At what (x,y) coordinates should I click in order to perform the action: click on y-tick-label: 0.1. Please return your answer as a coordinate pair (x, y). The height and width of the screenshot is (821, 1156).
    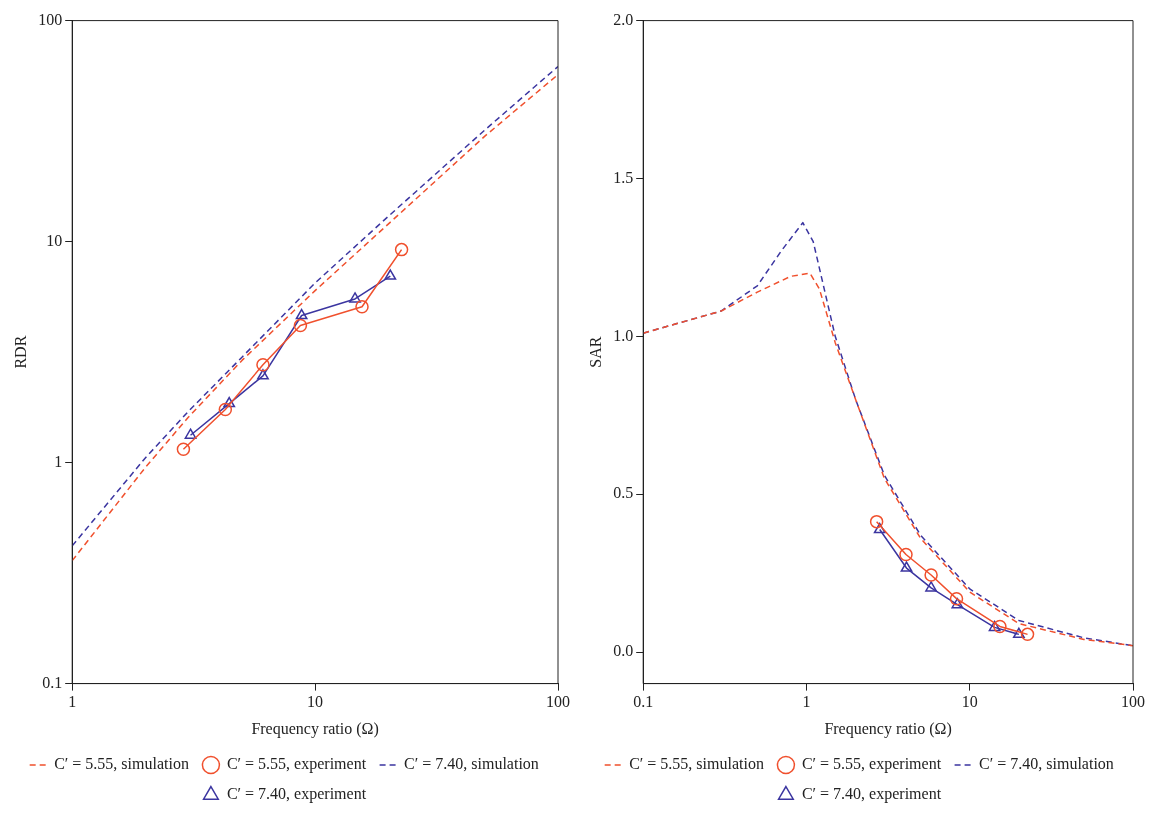
    Looking at the image, I should click on (52, 682).